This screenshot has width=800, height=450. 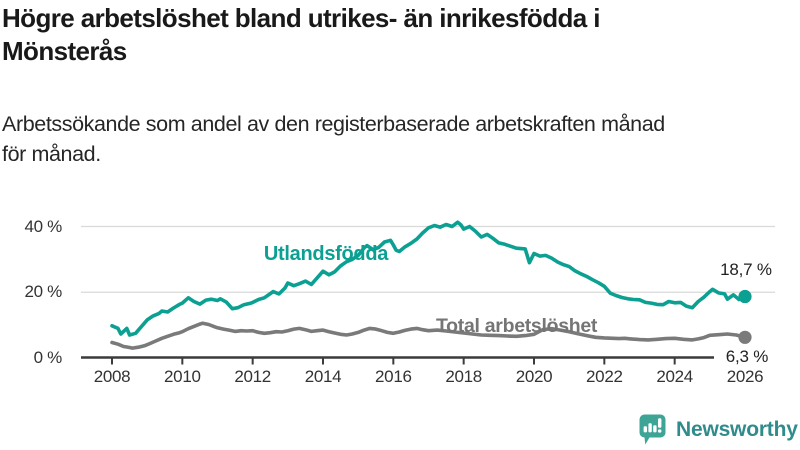 What do you see at coordinates (43, 292) in the screenshot?
I see `y-tick-label: 20 %` at bounding box center [43, 292].